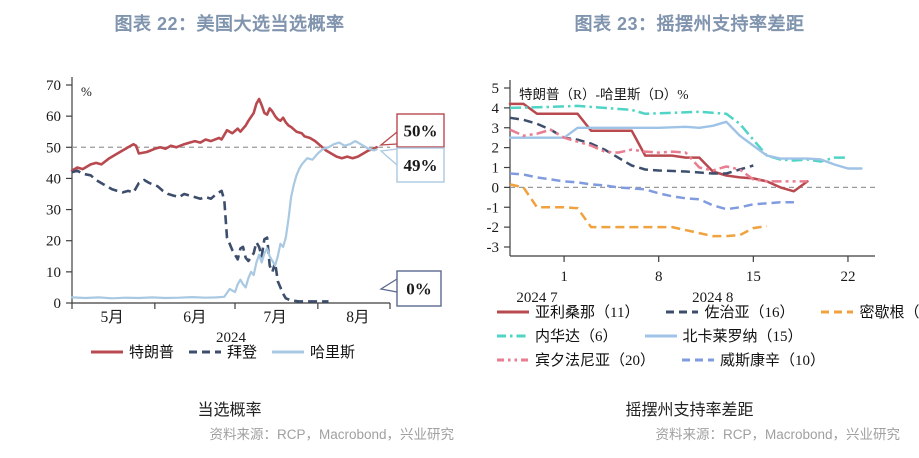 The width and height of the screenshot is (919, 458). I want to click on legend-item-michigan: 密歇根（16）, so click(869, 311).